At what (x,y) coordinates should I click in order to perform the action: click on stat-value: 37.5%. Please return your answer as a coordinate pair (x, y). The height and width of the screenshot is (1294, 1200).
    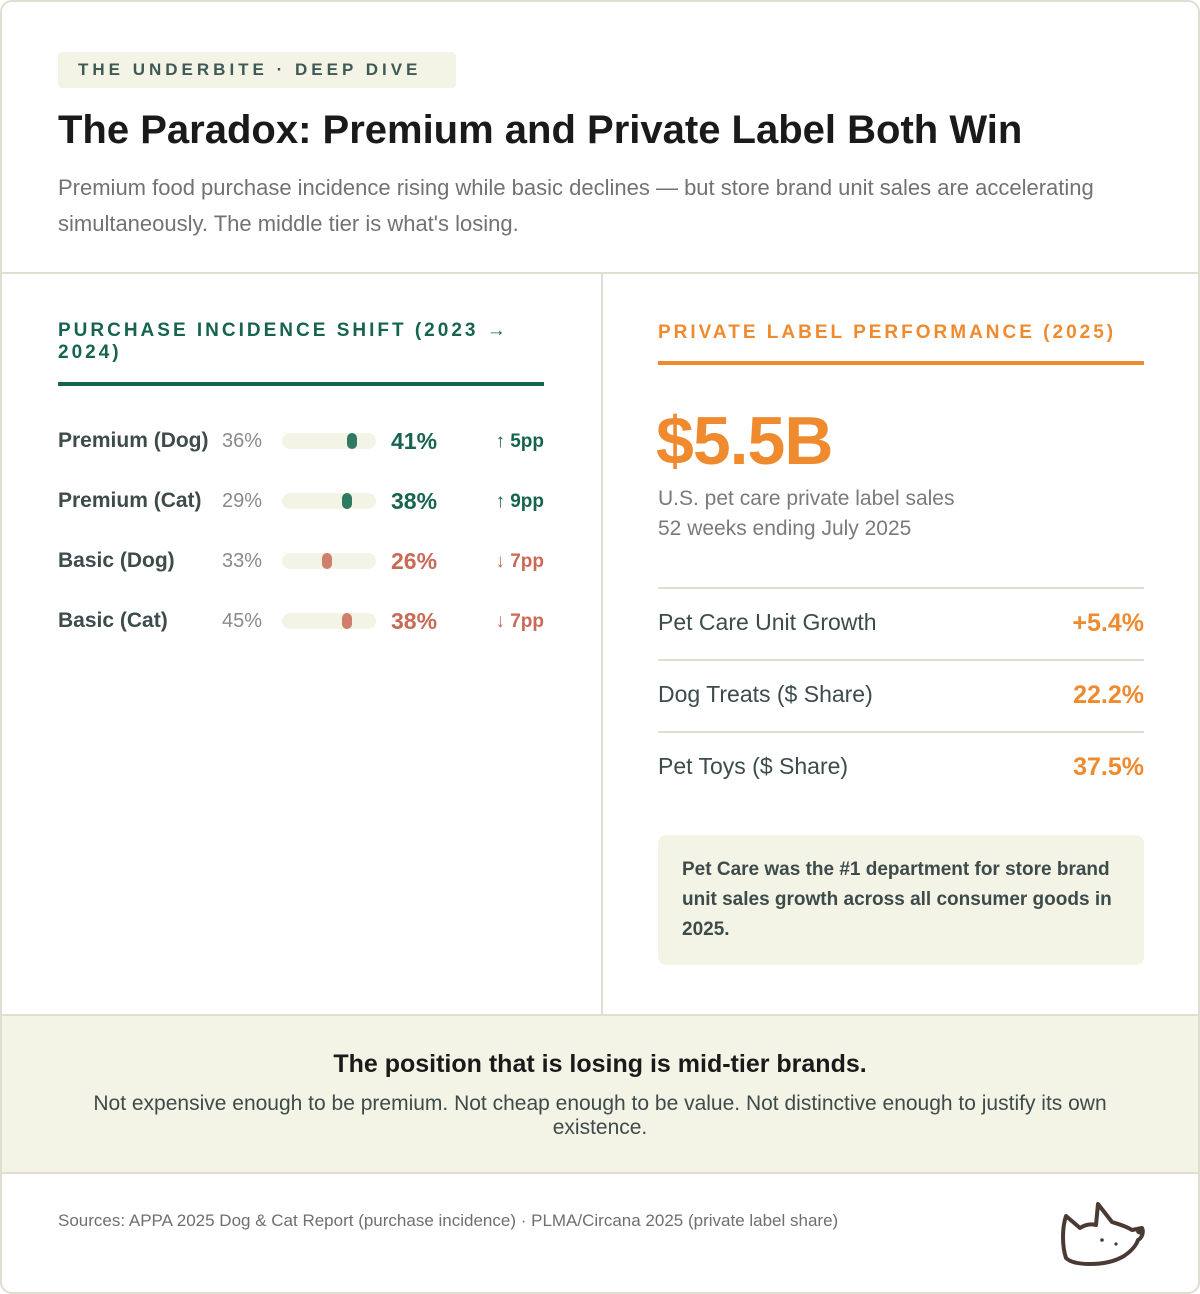
    Looking at the image, I should click on (1108, 767).